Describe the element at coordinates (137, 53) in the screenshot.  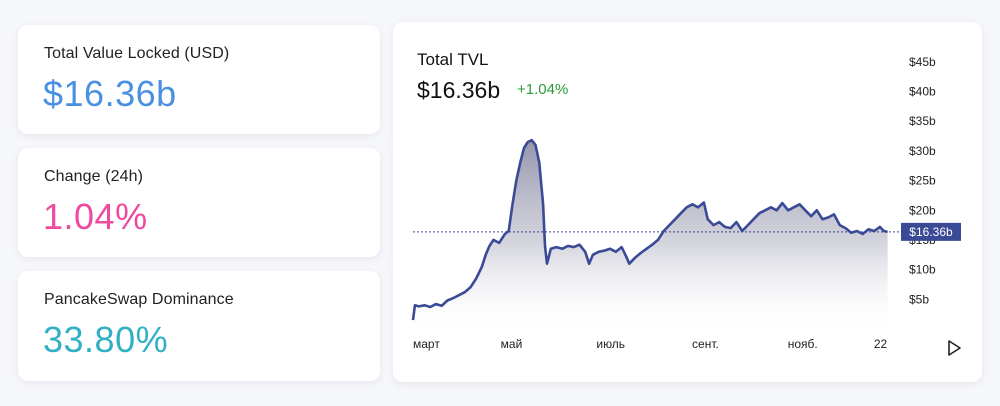
I see `tvl-label: Total Value Locked (USD)` at that location.